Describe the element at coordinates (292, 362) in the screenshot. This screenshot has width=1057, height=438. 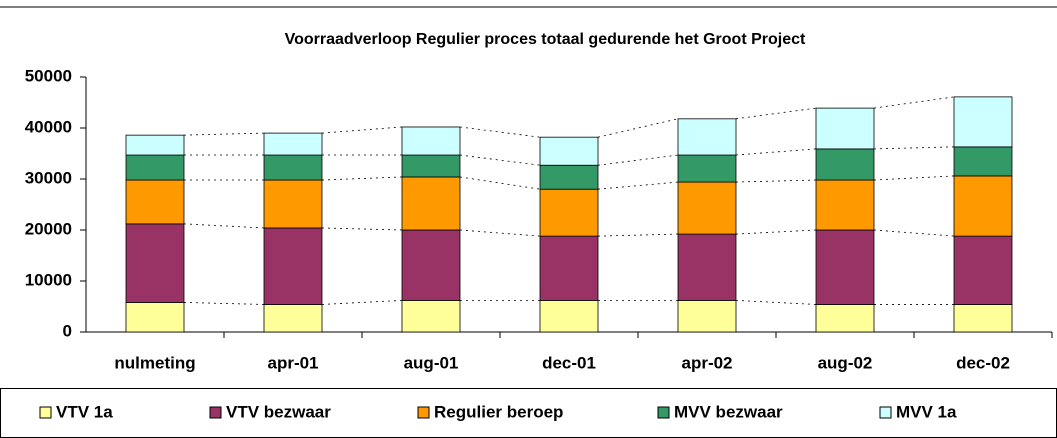
I see `x-tick-label: apr-01` at that location.